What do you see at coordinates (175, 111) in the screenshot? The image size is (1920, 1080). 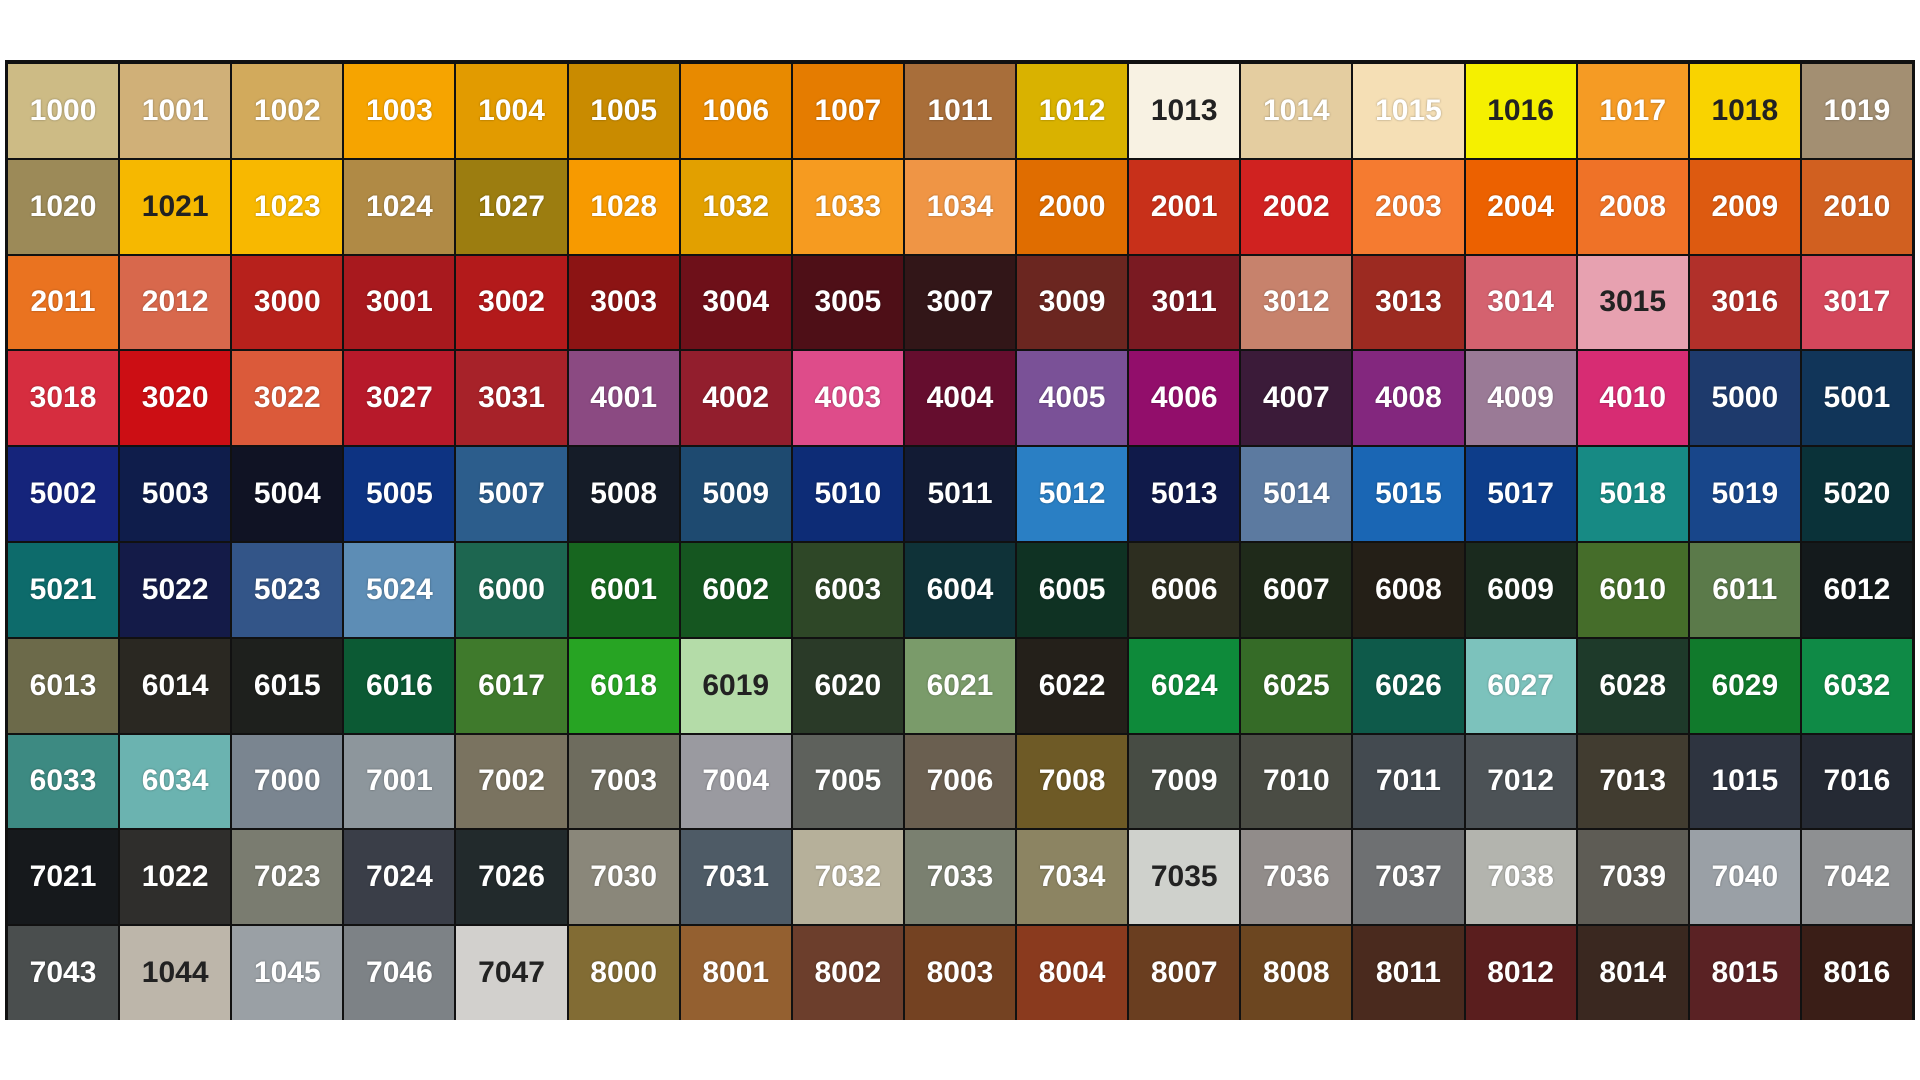 I see `color-swatch: 1001` at bounding box center [175, 111].